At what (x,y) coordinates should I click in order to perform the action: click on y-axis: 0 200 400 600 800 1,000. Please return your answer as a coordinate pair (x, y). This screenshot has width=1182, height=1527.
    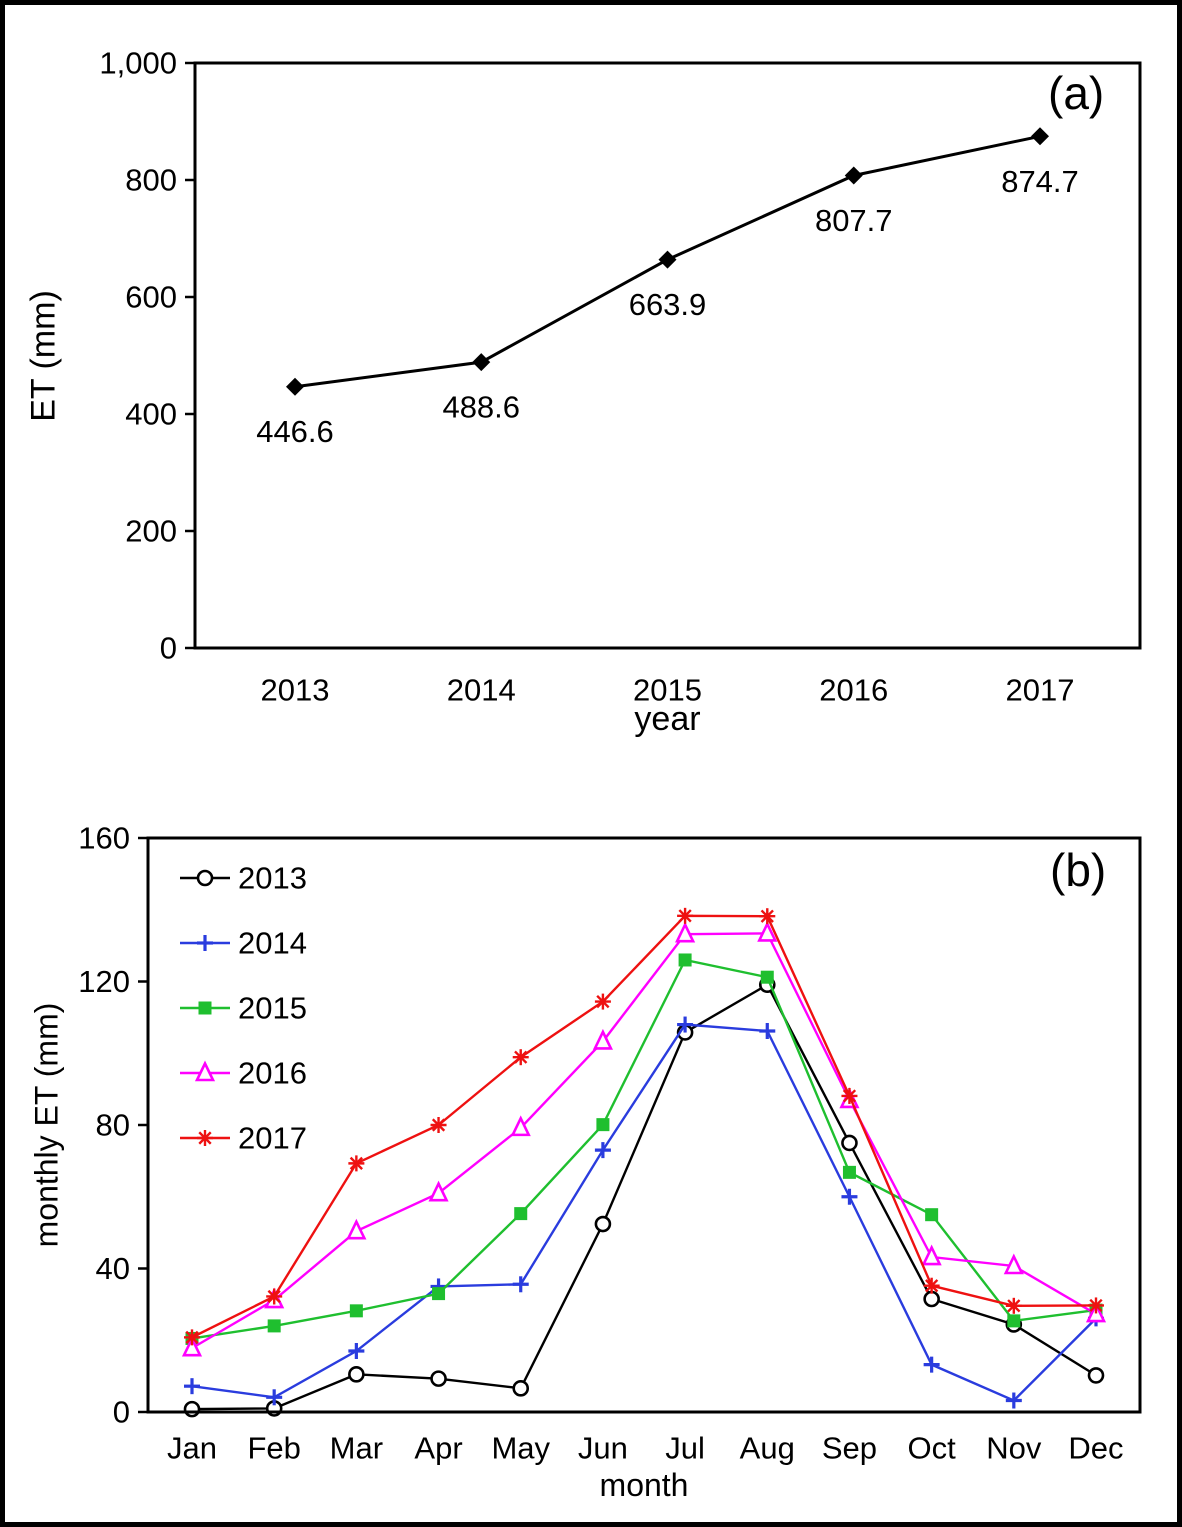
    Looking at the image, I should click on (147, 356).